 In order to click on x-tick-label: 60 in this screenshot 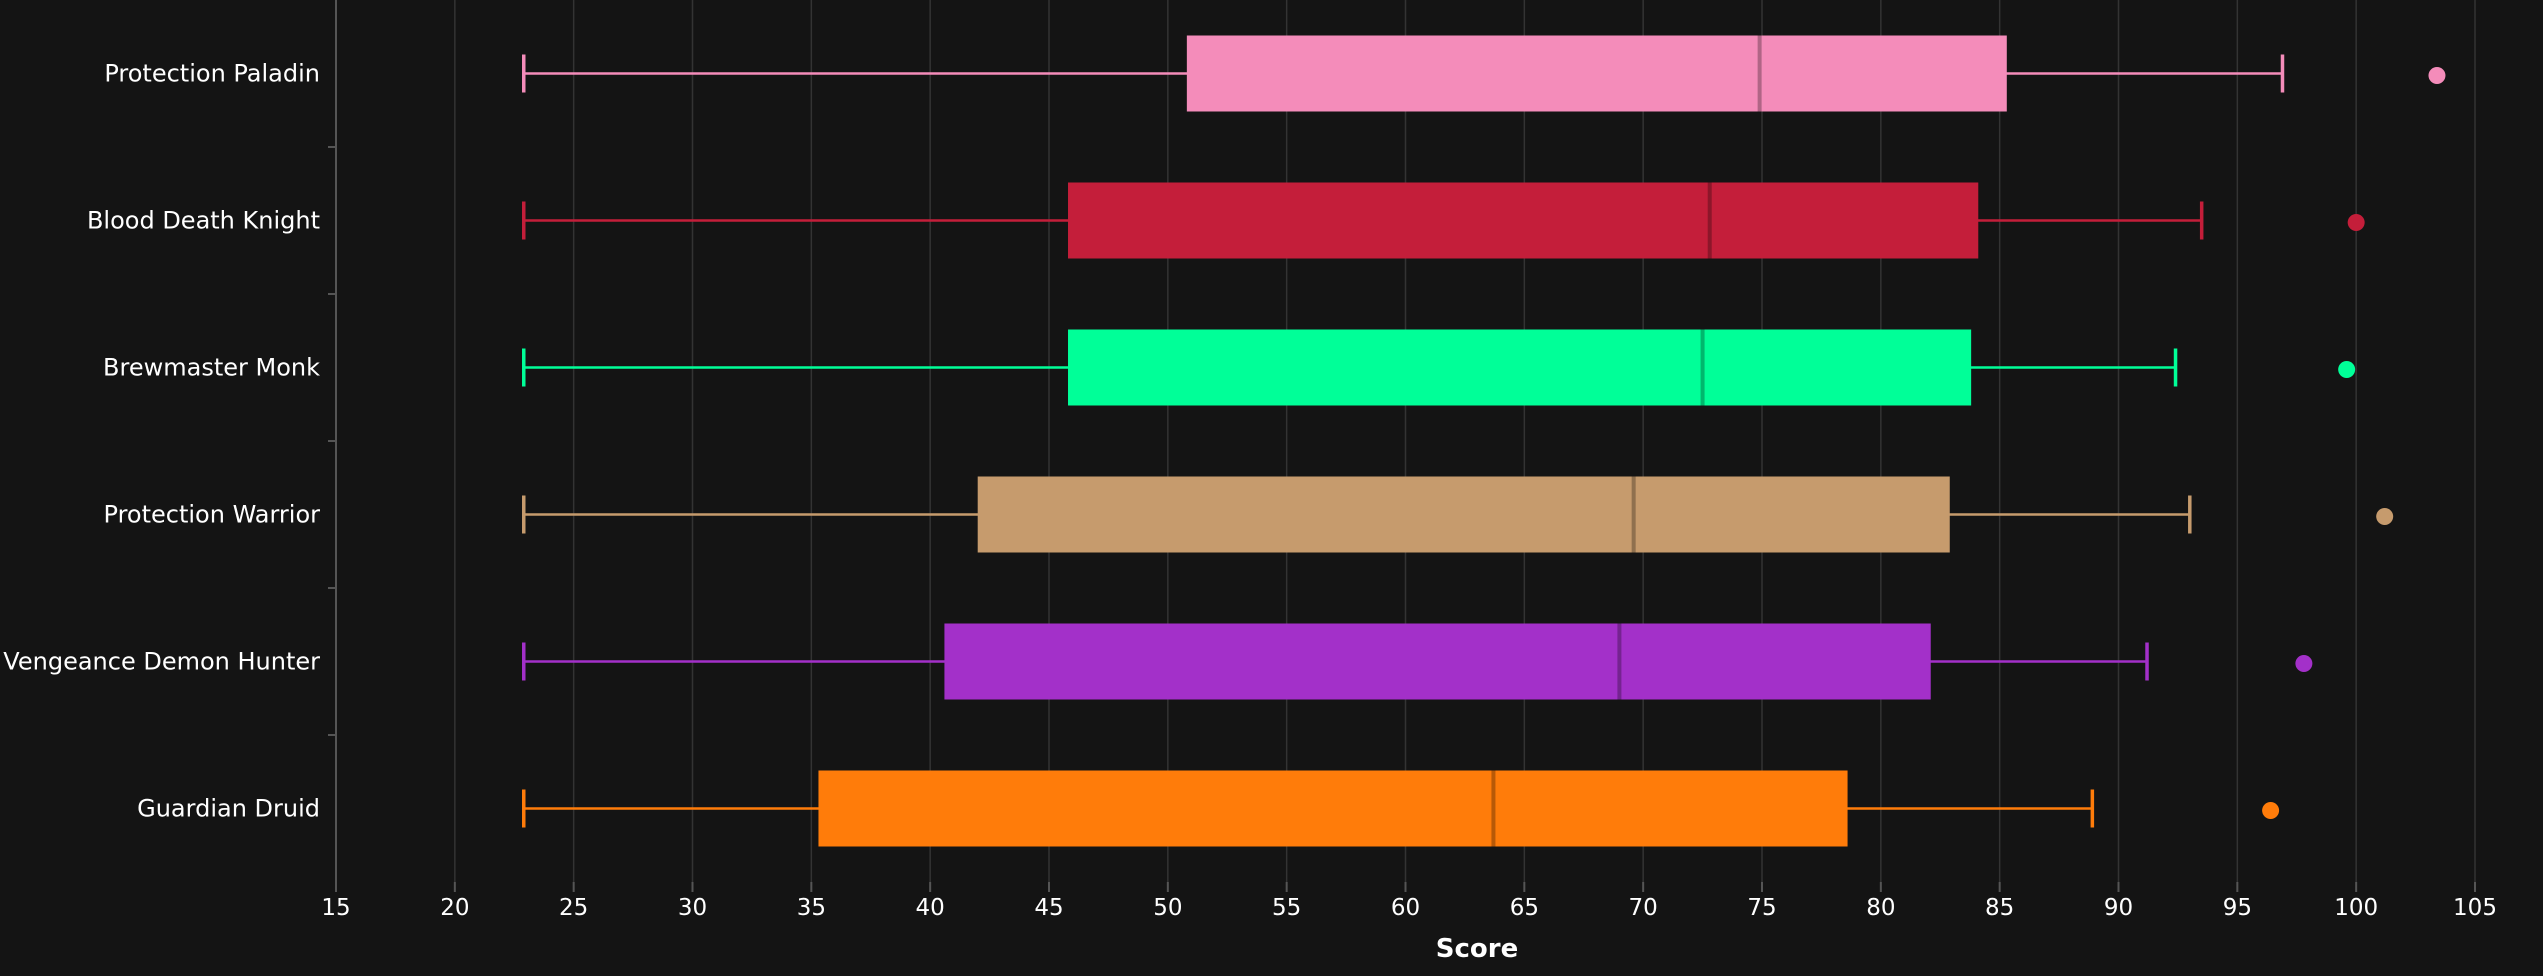, I will do `click(1405, 908)`.